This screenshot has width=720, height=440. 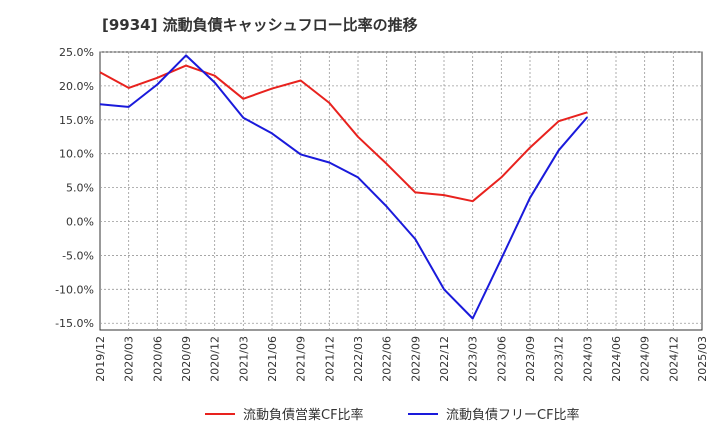 I want to click on x-tick-label: 2020/12, so click(x=215, y=359).